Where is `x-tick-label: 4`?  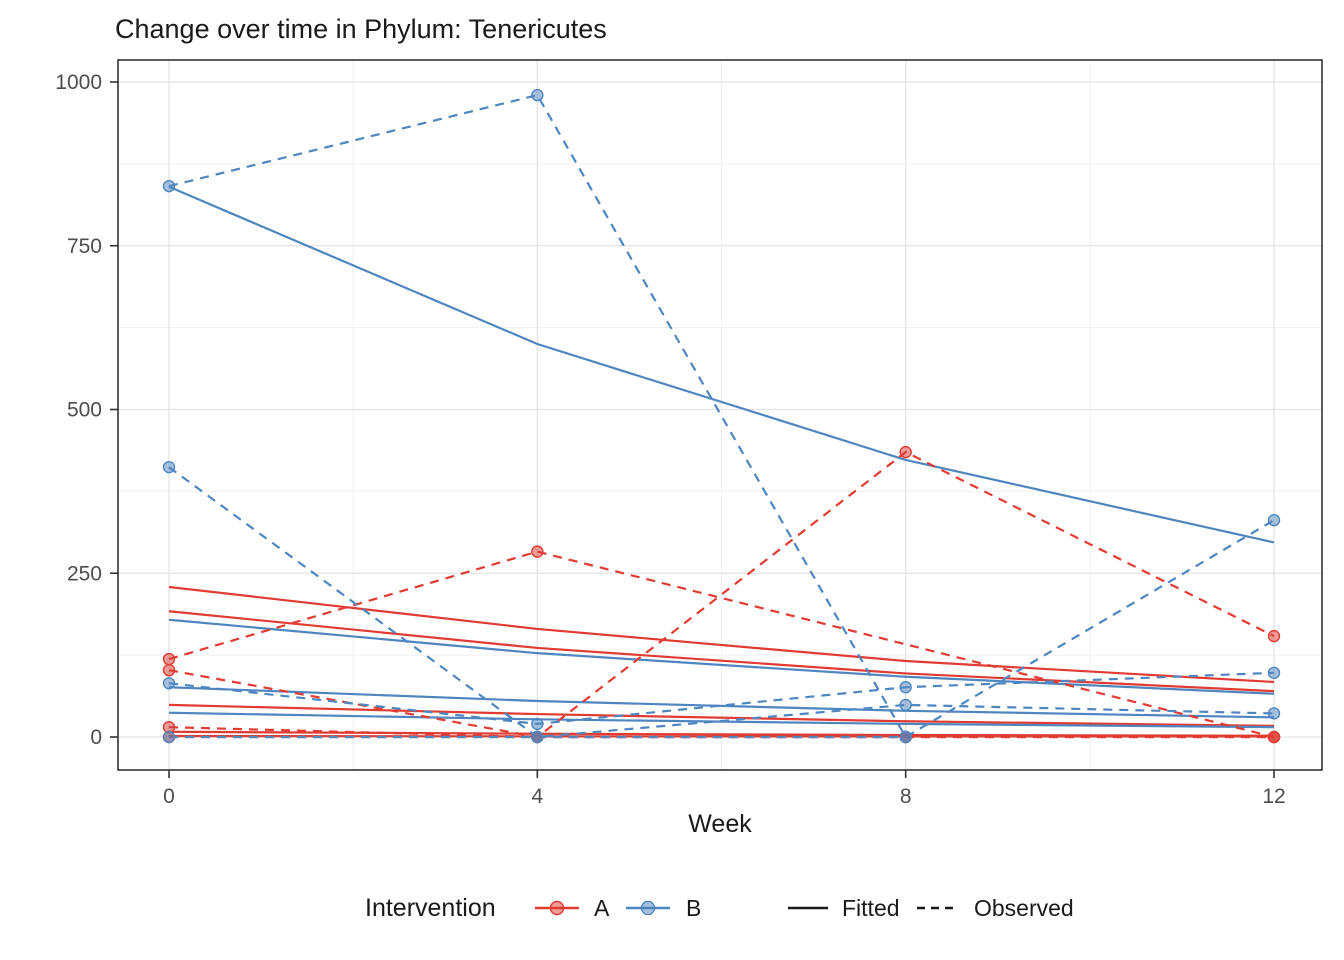 x-tick-label: 4 is located at coordinates (537, 796).